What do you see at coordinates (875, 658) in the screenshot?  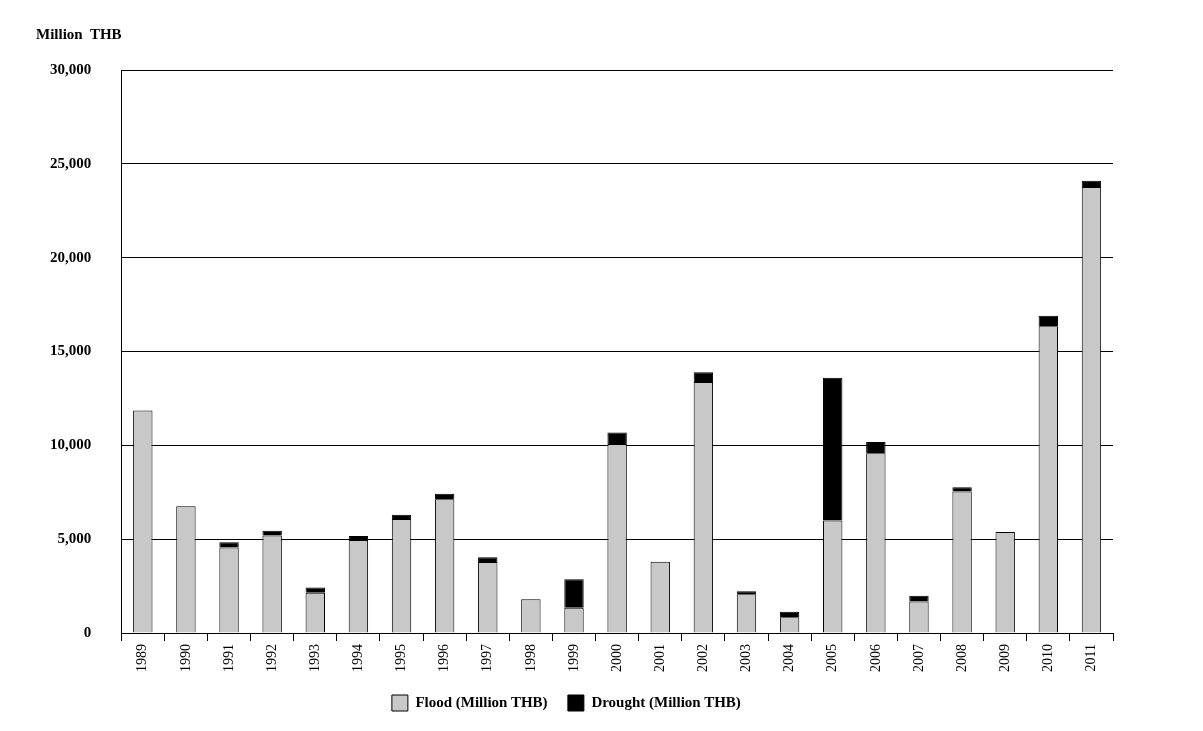 I see `x-tick-label: 2006` at bounding box center [875, 658].